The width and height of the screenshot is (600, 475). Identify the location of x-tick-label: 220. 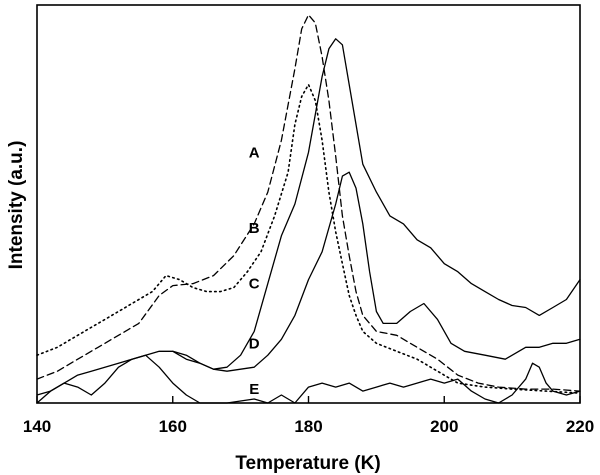
(580, 426).